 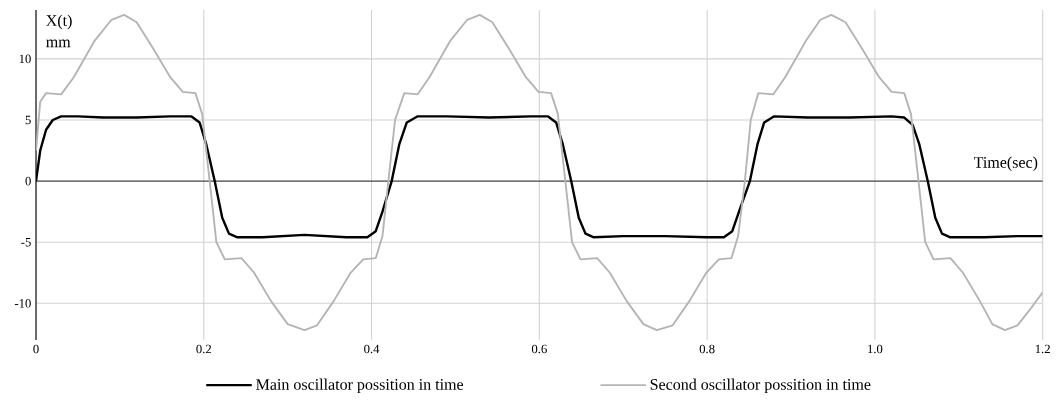 What do you see at coordinates (875, 349) in the screenshot?
I see `x-tick-label: 1.0` at bounding box center [875, 349].